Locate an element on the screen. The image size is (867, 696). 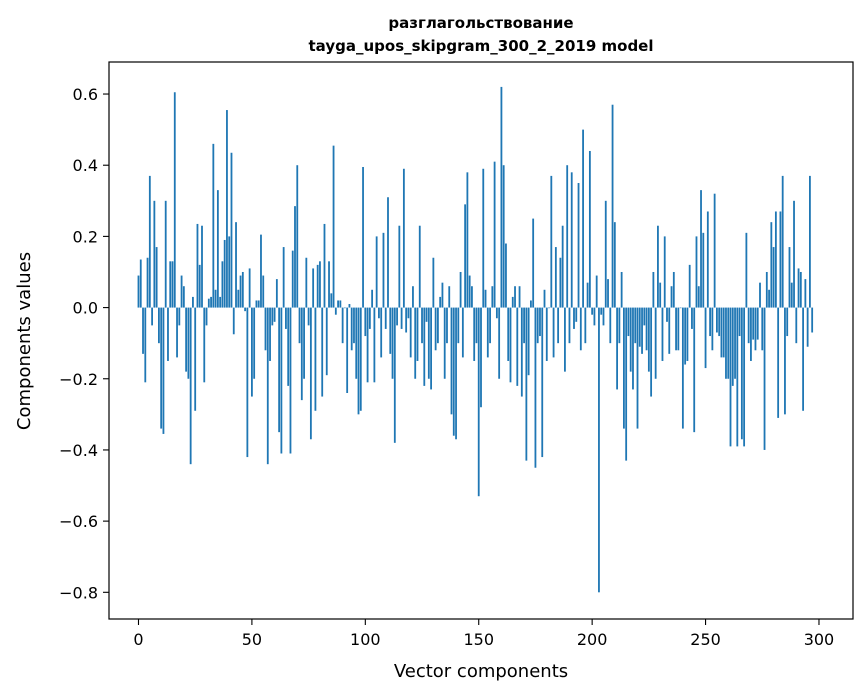
x-tick-label: 200 is located at coordinates (592, 639).